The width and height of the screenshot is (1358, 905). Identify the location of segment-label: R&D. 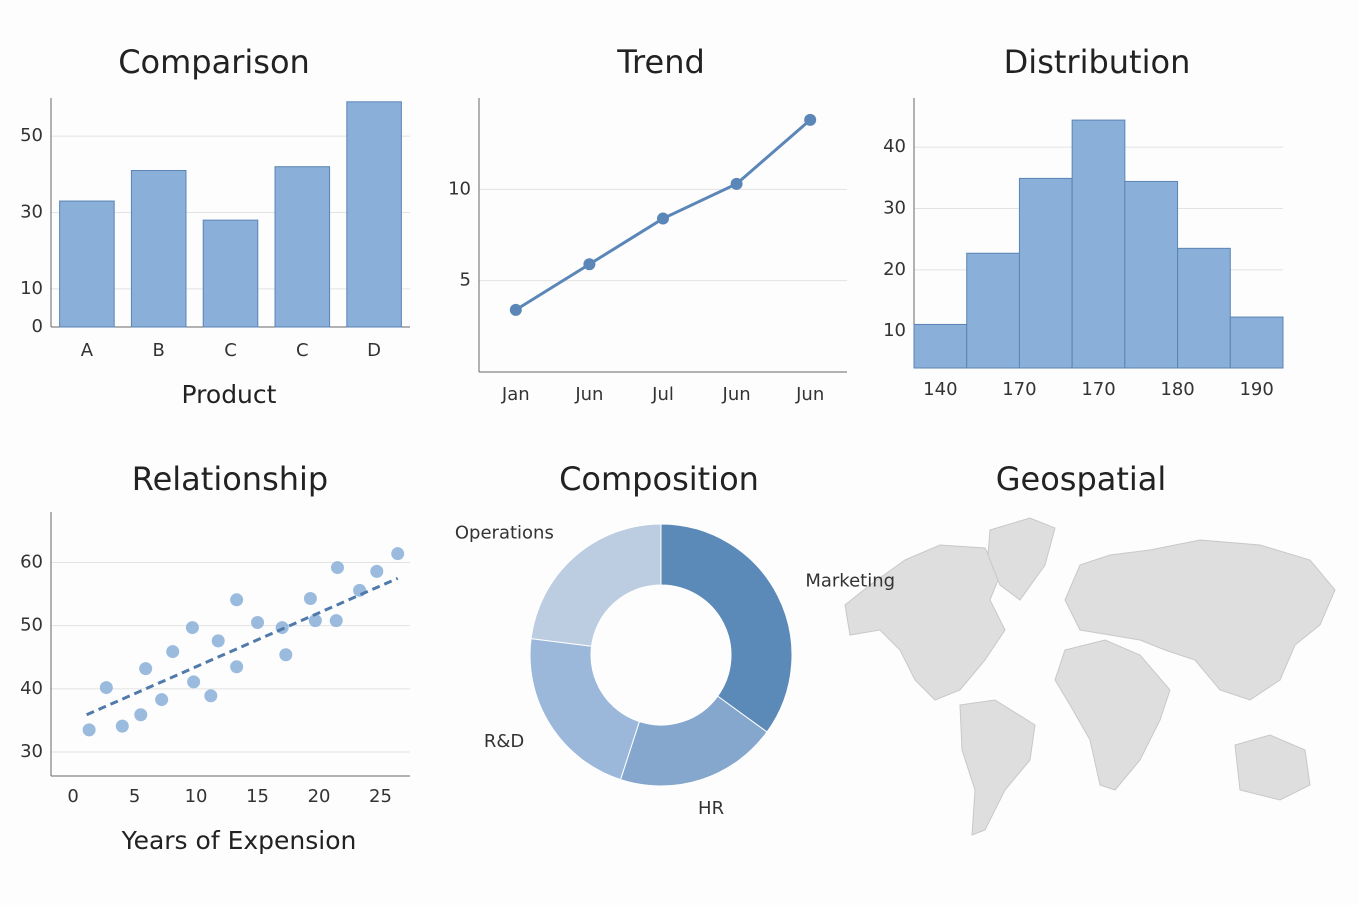
(504, 741).